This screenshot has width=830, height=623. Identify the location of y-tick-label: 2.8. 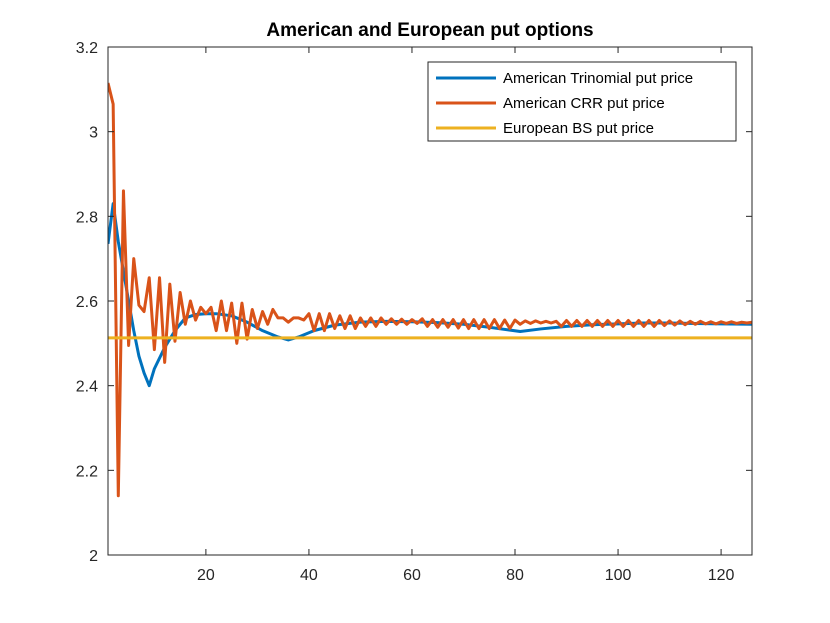
(87, 217).